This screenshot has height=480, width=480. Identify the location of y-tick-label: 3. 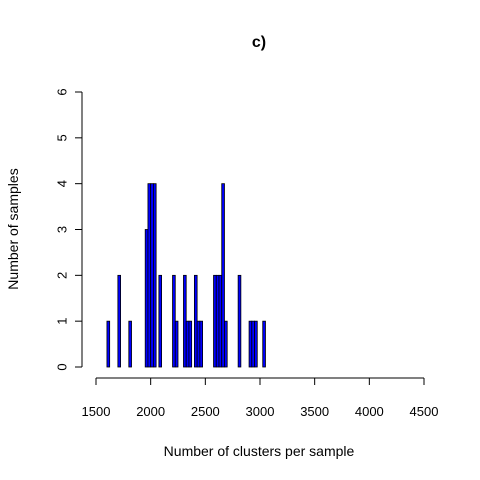
(62, 229).